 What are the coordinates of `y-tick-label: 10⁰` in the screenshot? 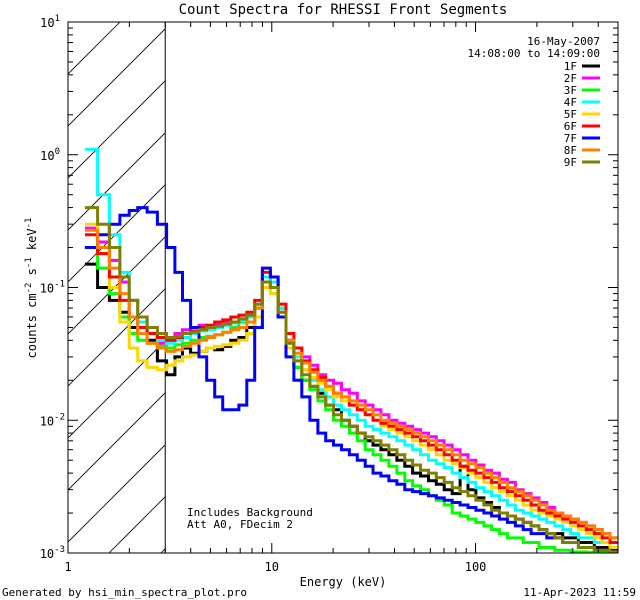 It's located at (50, 155).